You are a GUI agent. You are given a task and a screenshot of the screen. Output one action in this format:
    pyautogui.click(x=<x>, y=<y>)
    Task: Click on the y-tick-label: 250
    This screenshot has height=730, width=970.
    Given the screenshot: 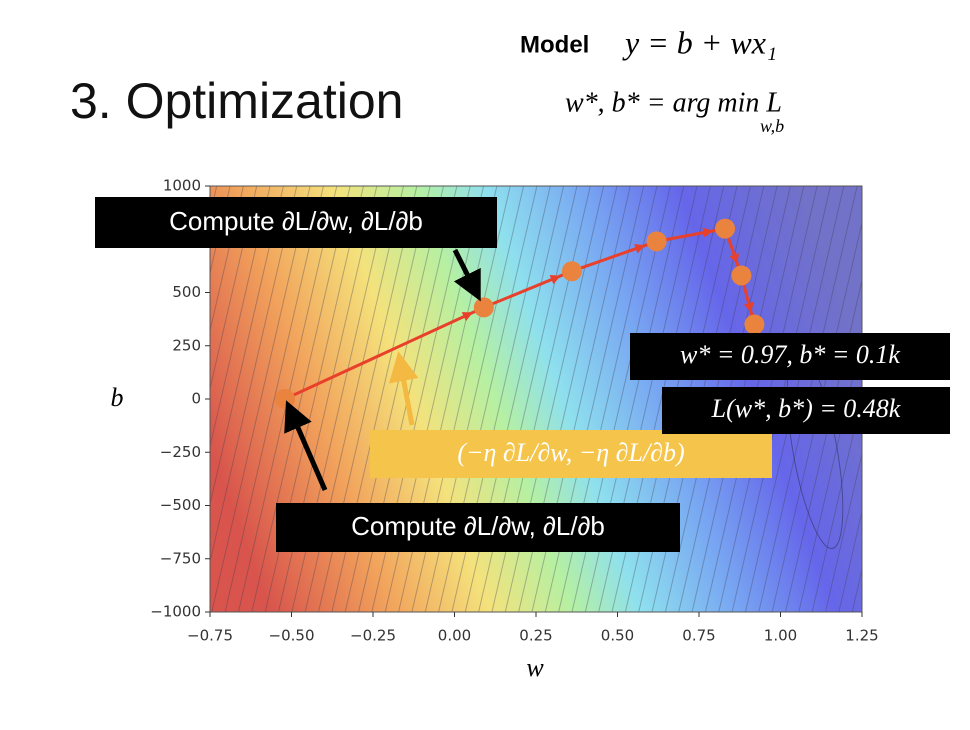 What is the action you would take?
    pyautogui.click(x=186, y=345)
    